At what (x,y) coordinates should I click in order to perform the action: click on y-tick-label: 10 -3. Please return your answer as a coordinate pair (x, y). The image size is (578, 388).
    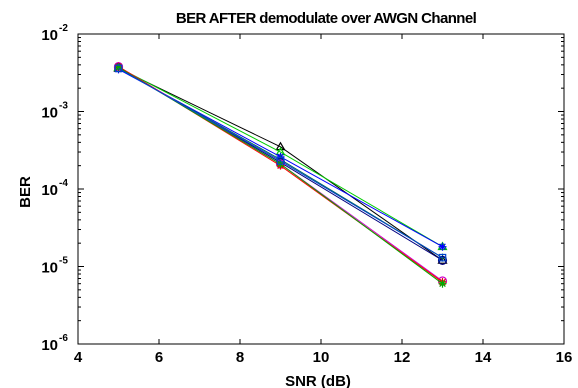
    Looking at the image, I should click on (54, 111).